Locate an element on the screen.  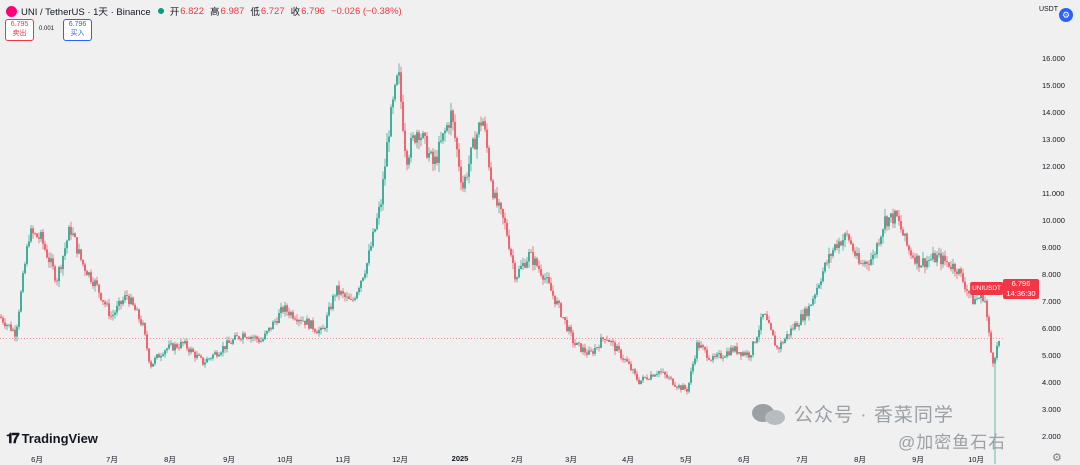
axis-settings-icon: ⚙ is located at coordinates (1057, 458).